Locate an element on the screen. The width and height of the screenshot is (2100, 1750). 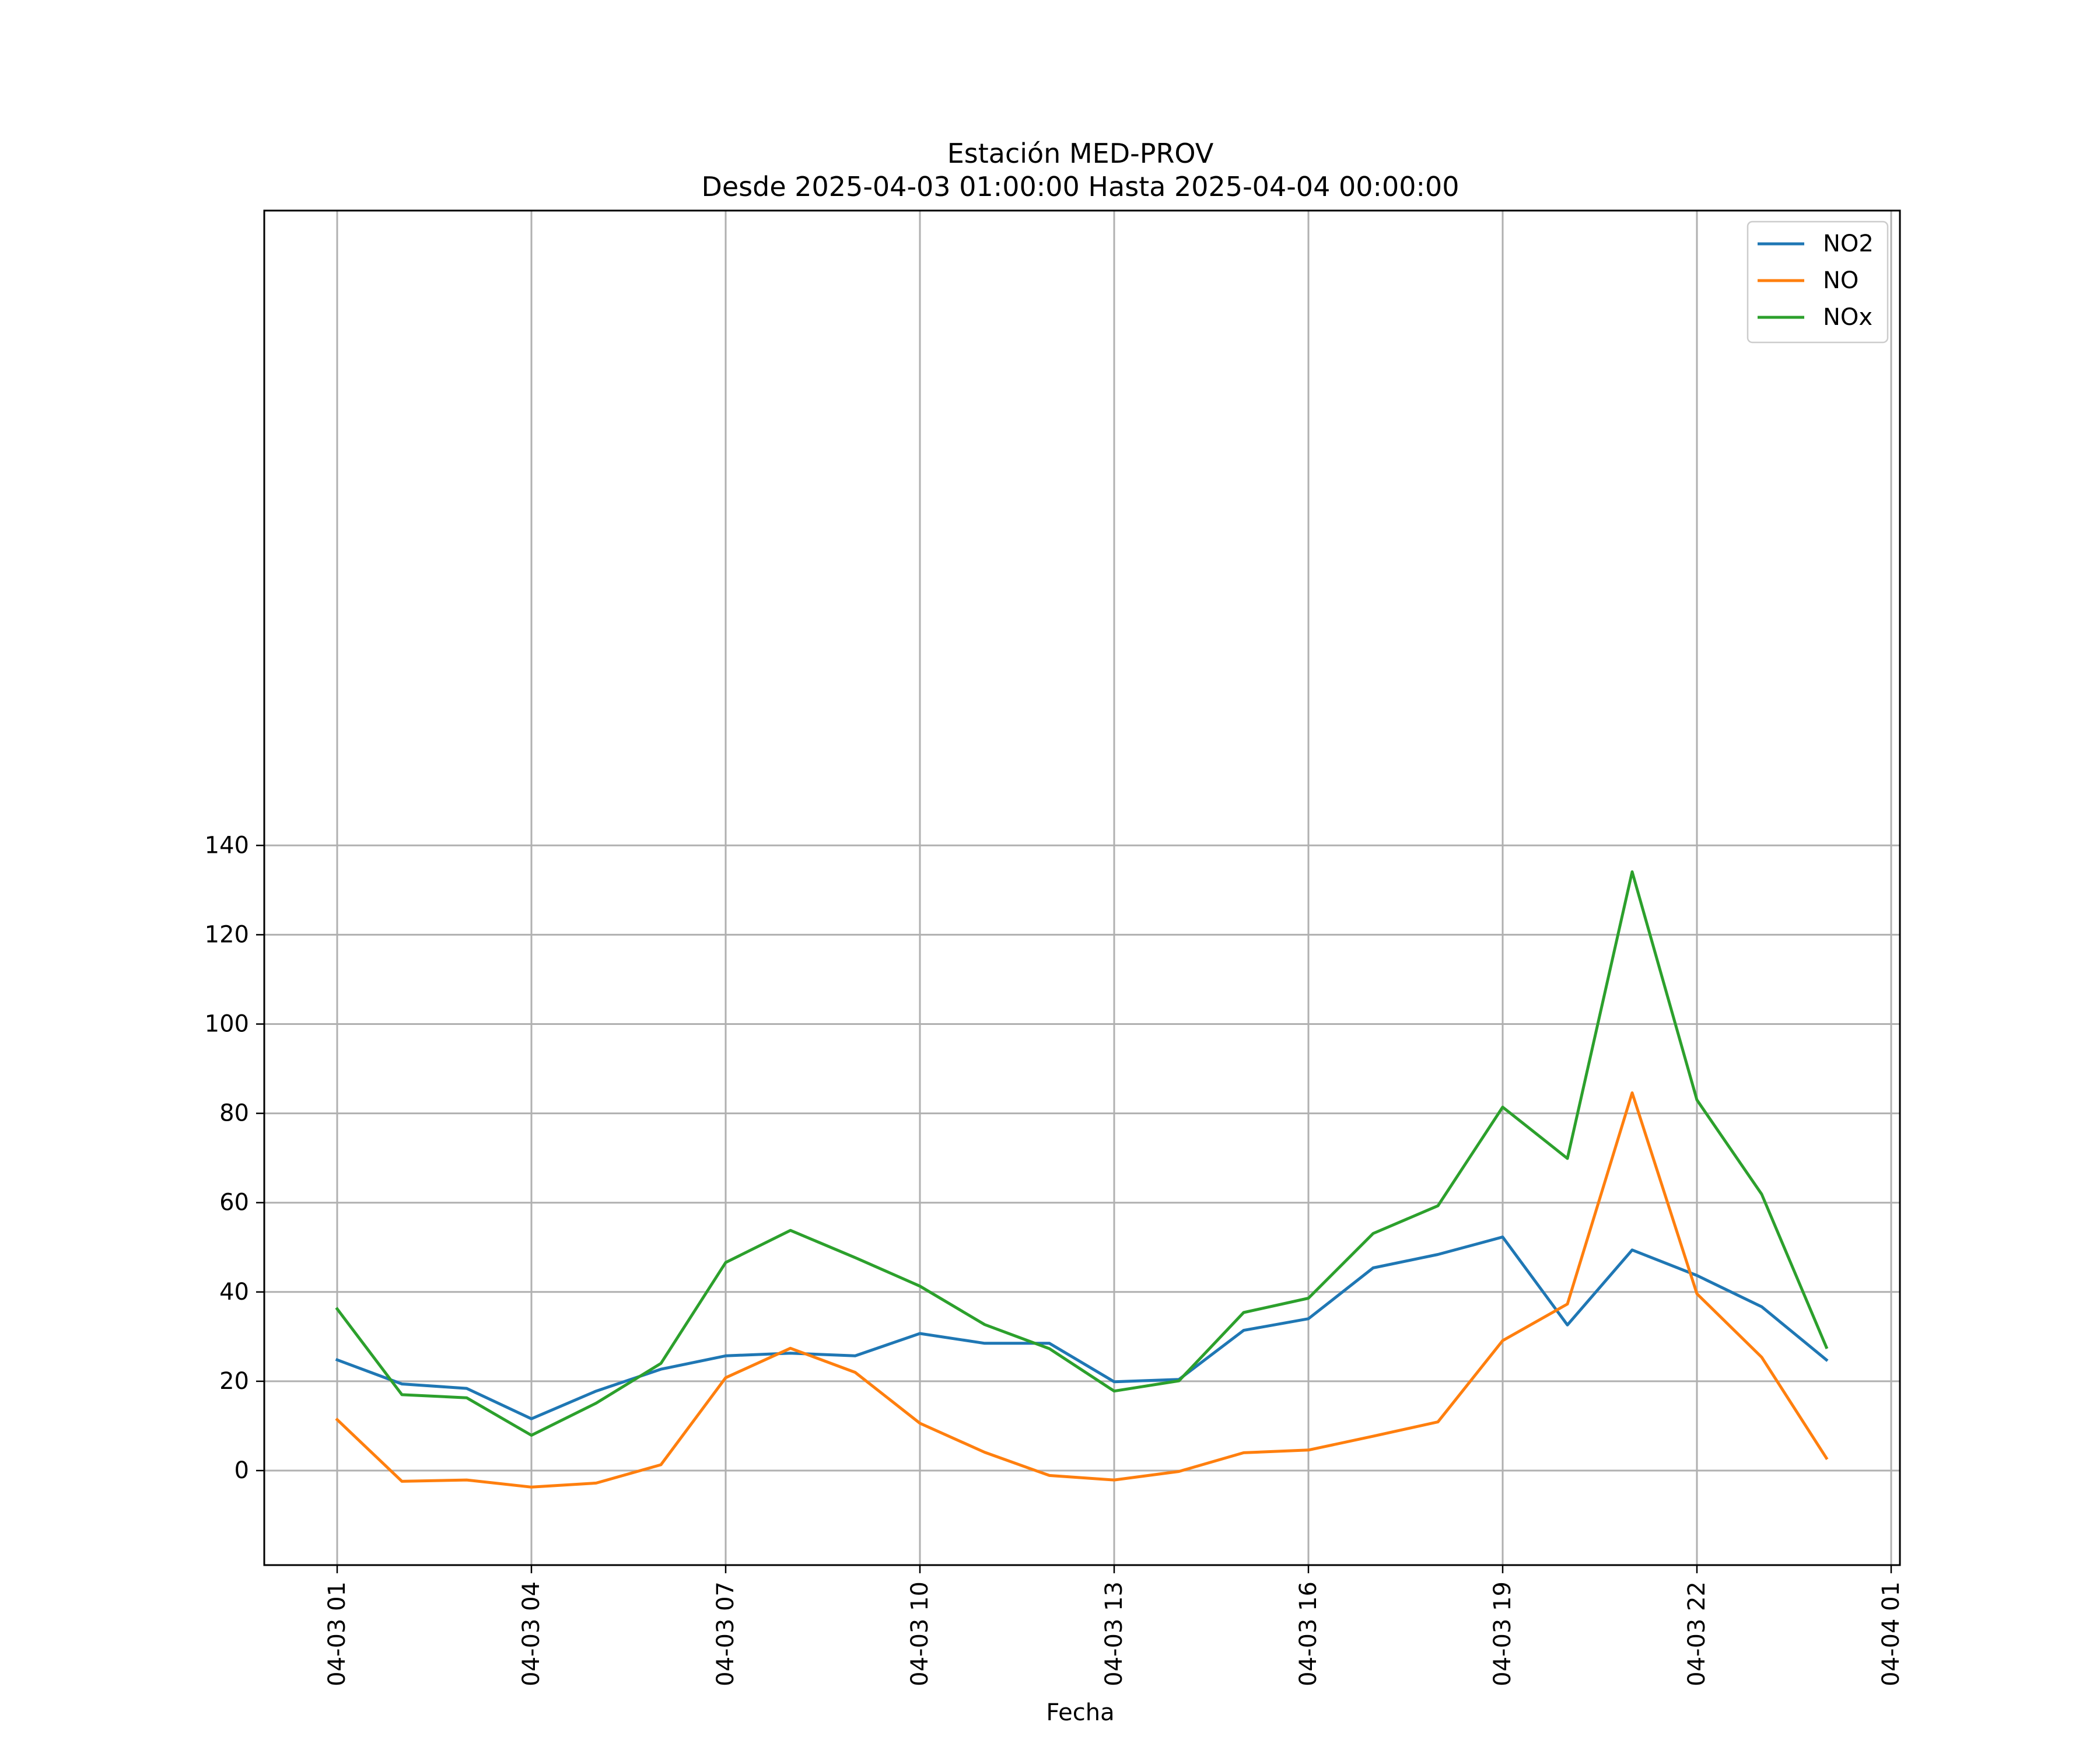
x-axis-label: Fecha is located at coordinates (1080, 1712).